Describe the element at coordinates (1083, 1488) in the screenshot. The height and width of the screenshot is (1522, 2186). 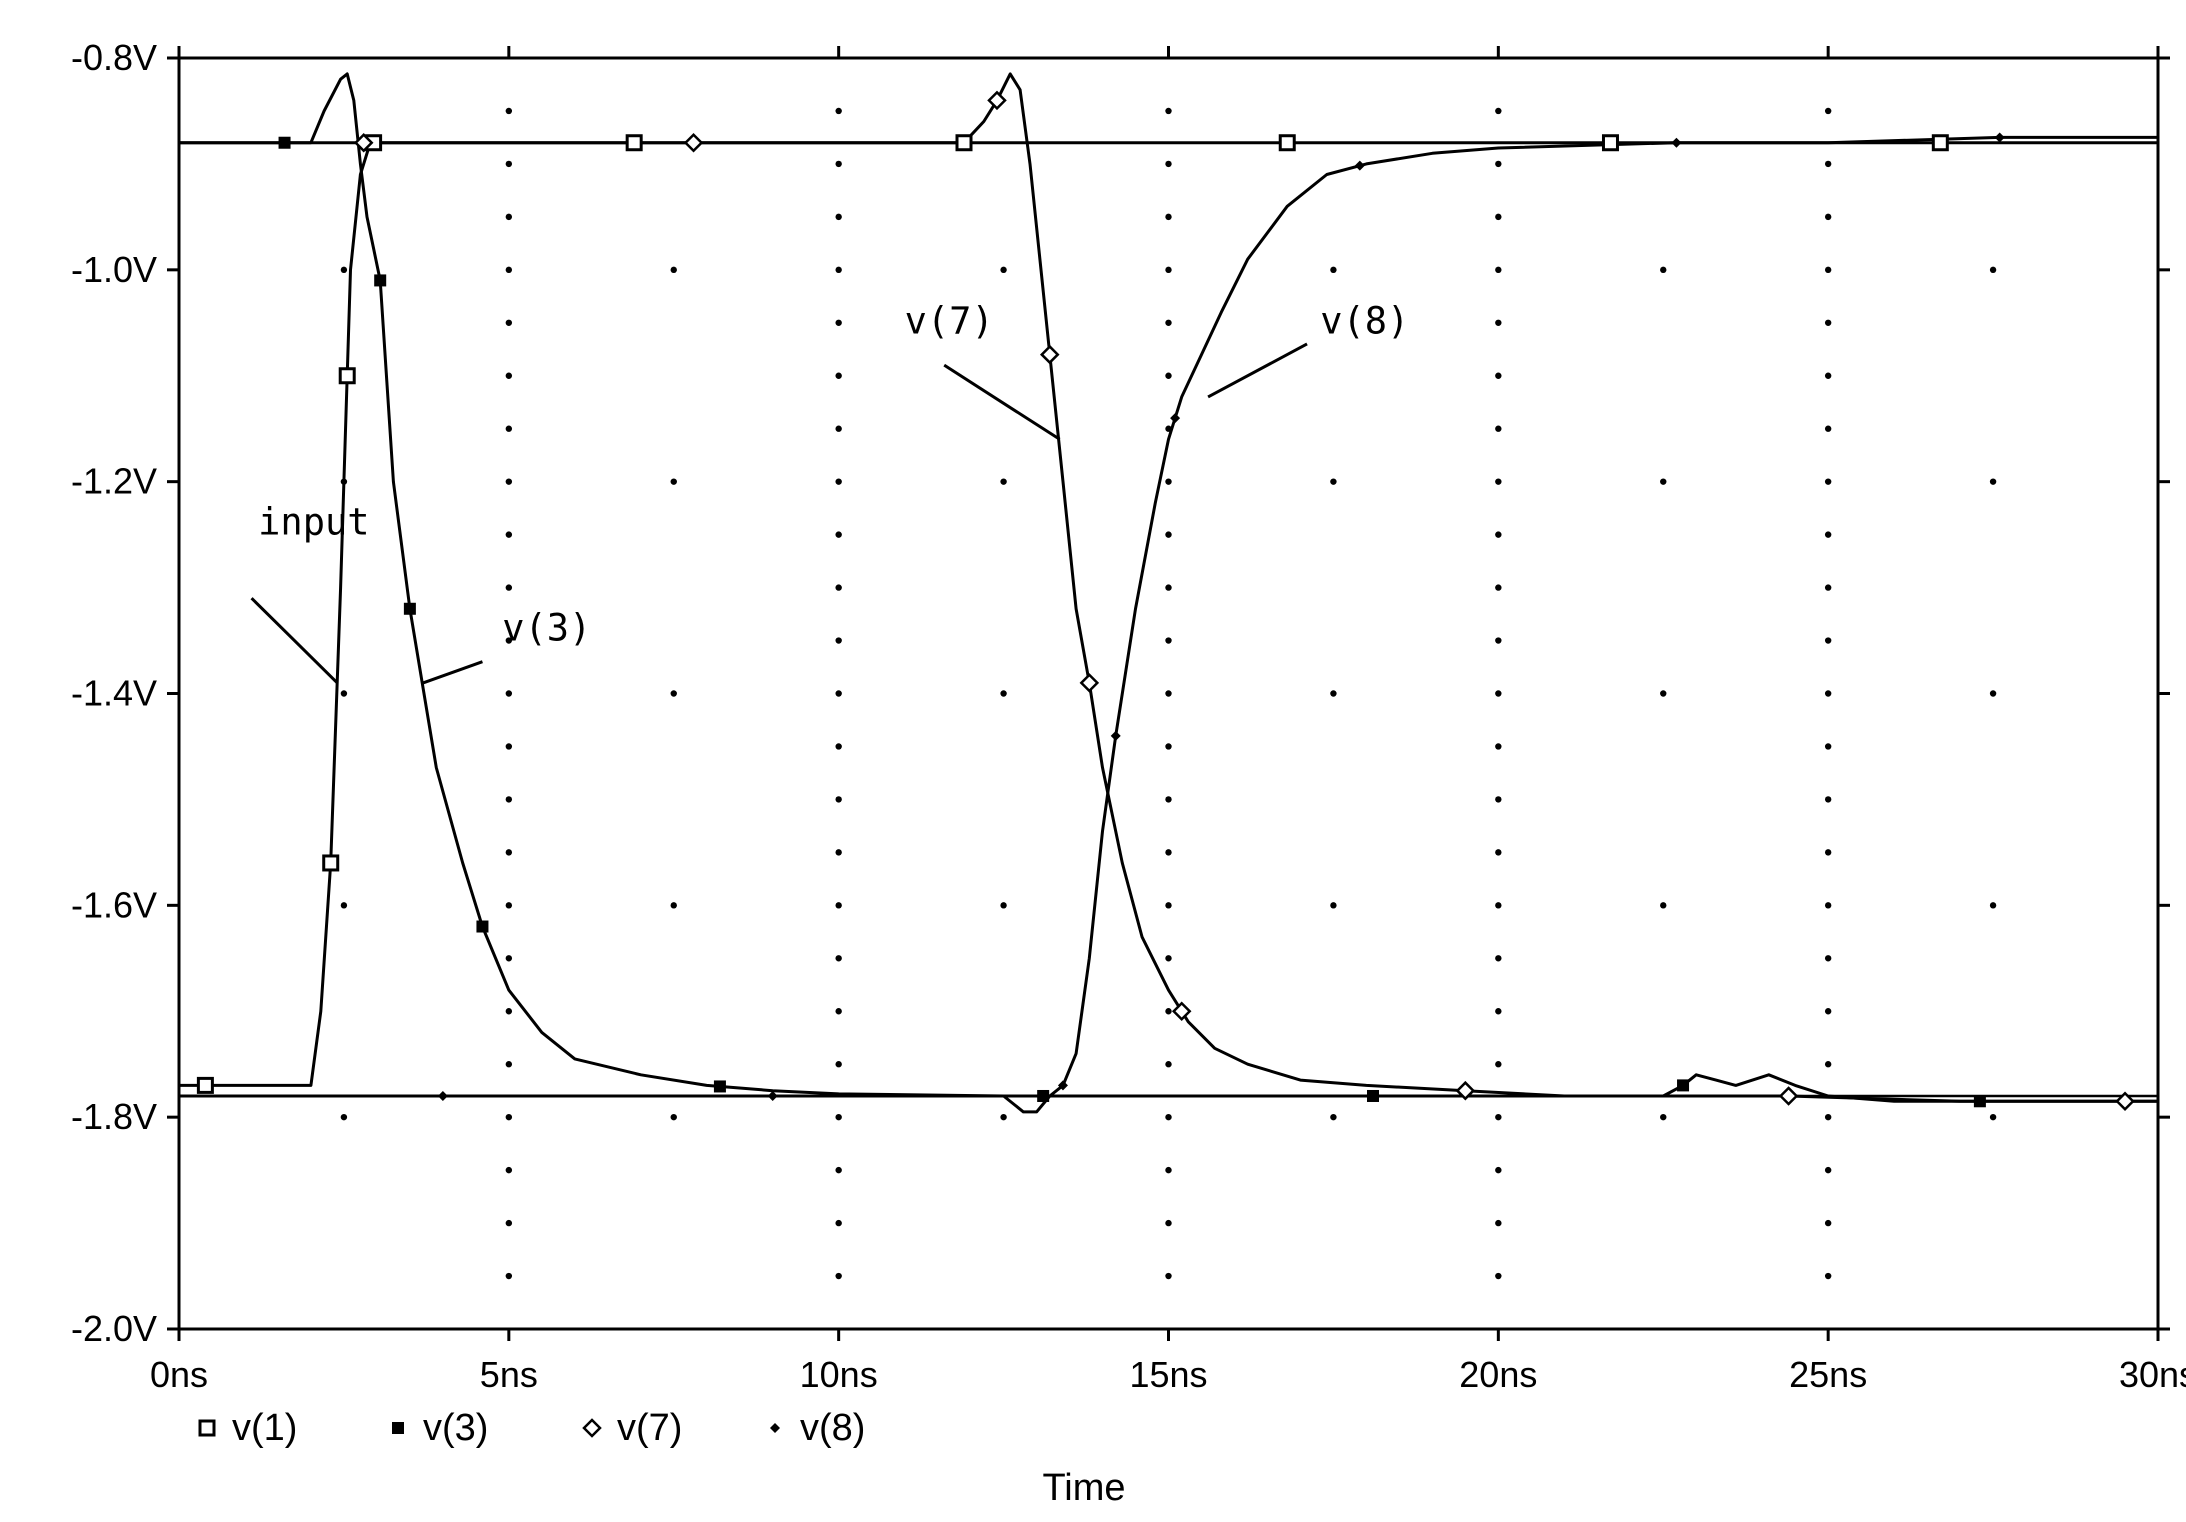
I see `x-axis-title: Time` at that location.